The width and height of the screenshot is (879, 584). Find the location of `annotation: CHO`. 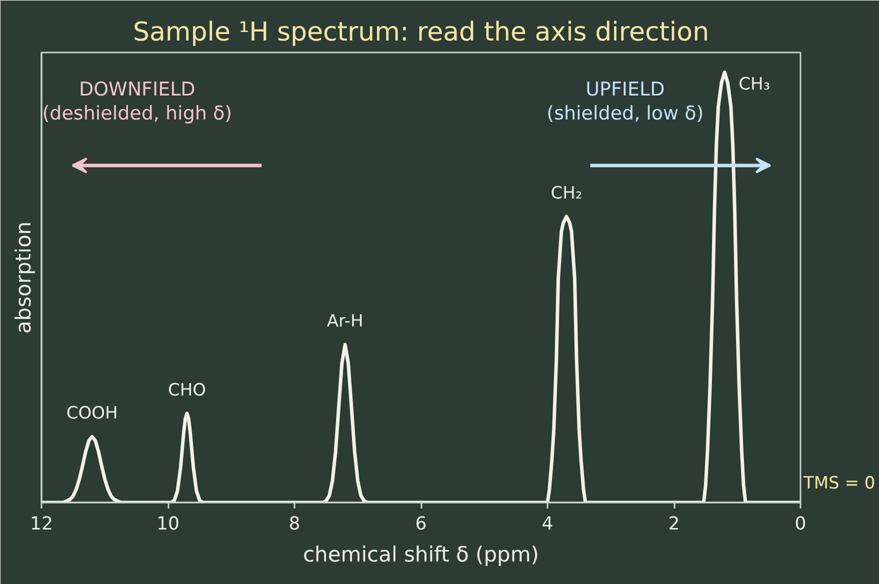

annotation: CHO is located at coordinates (187, 390).